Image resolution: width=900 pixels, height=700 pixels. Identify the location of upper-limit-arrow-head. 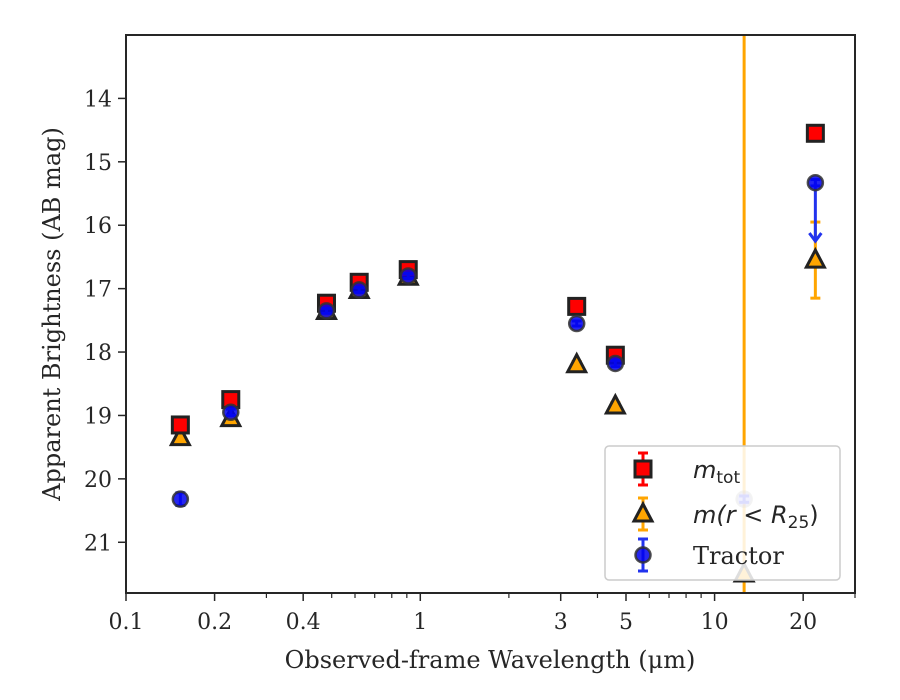
(815, 238).